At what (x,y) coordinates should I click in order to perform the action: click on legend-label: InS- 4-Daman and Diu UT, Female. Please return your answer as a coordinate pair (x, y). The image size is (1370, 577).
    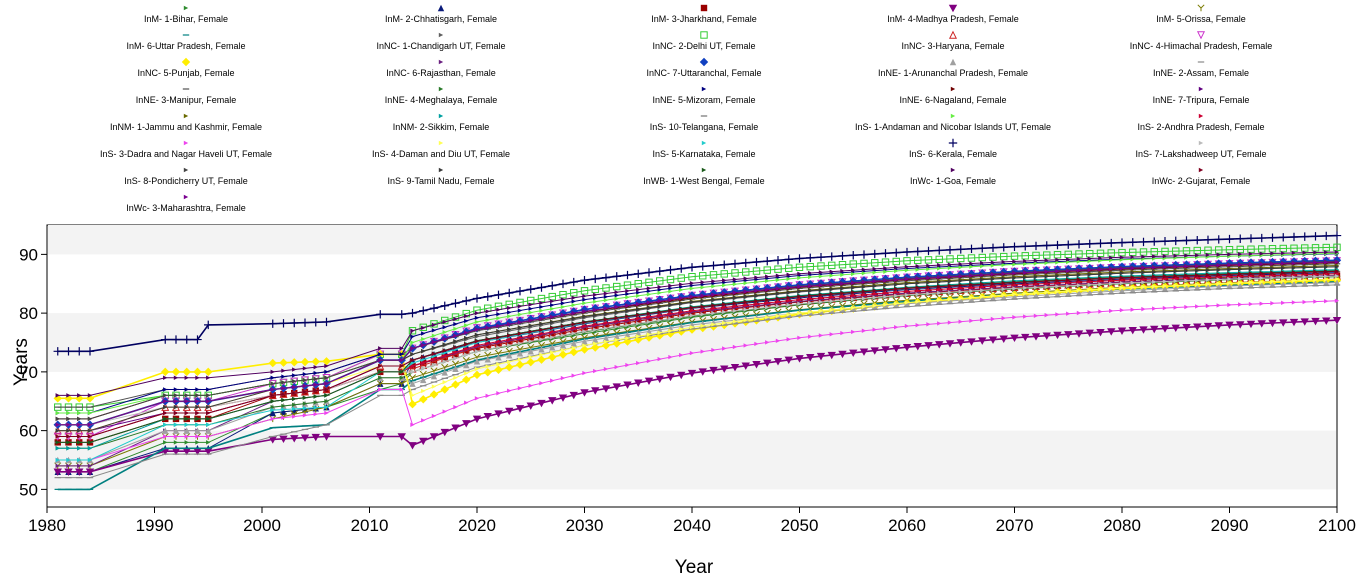
    Looking at the image, I should click on (441, 154).